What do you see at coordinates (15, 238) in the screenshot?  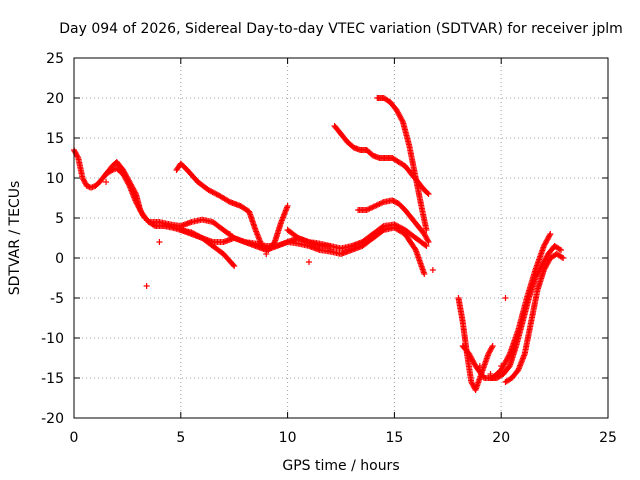 I see `y-axis-label: SDTVAR / TECUs` at bounding box center [15, 238].